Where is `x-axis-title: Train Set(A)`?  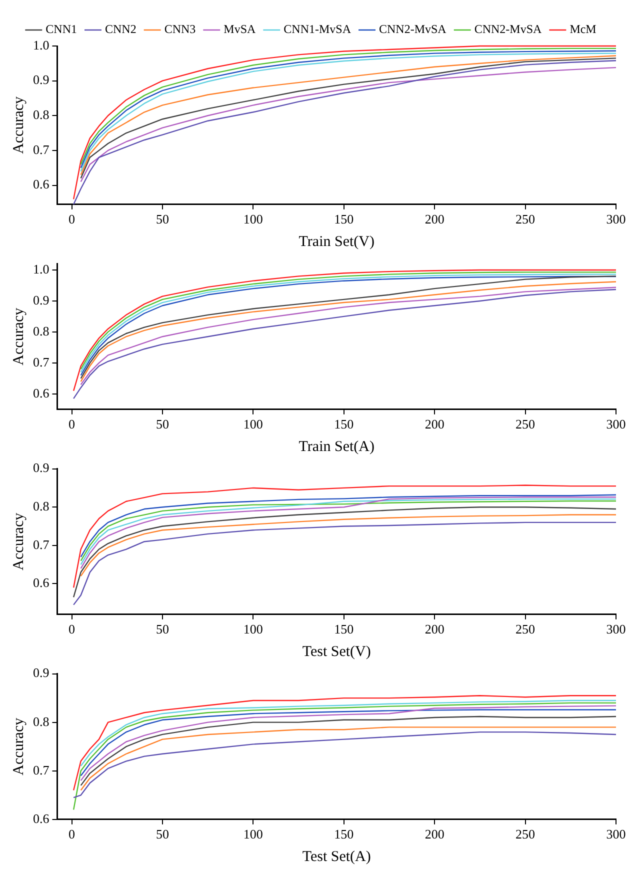 x-axis-title: Train Set(A) is located at coordinates (336, 446).